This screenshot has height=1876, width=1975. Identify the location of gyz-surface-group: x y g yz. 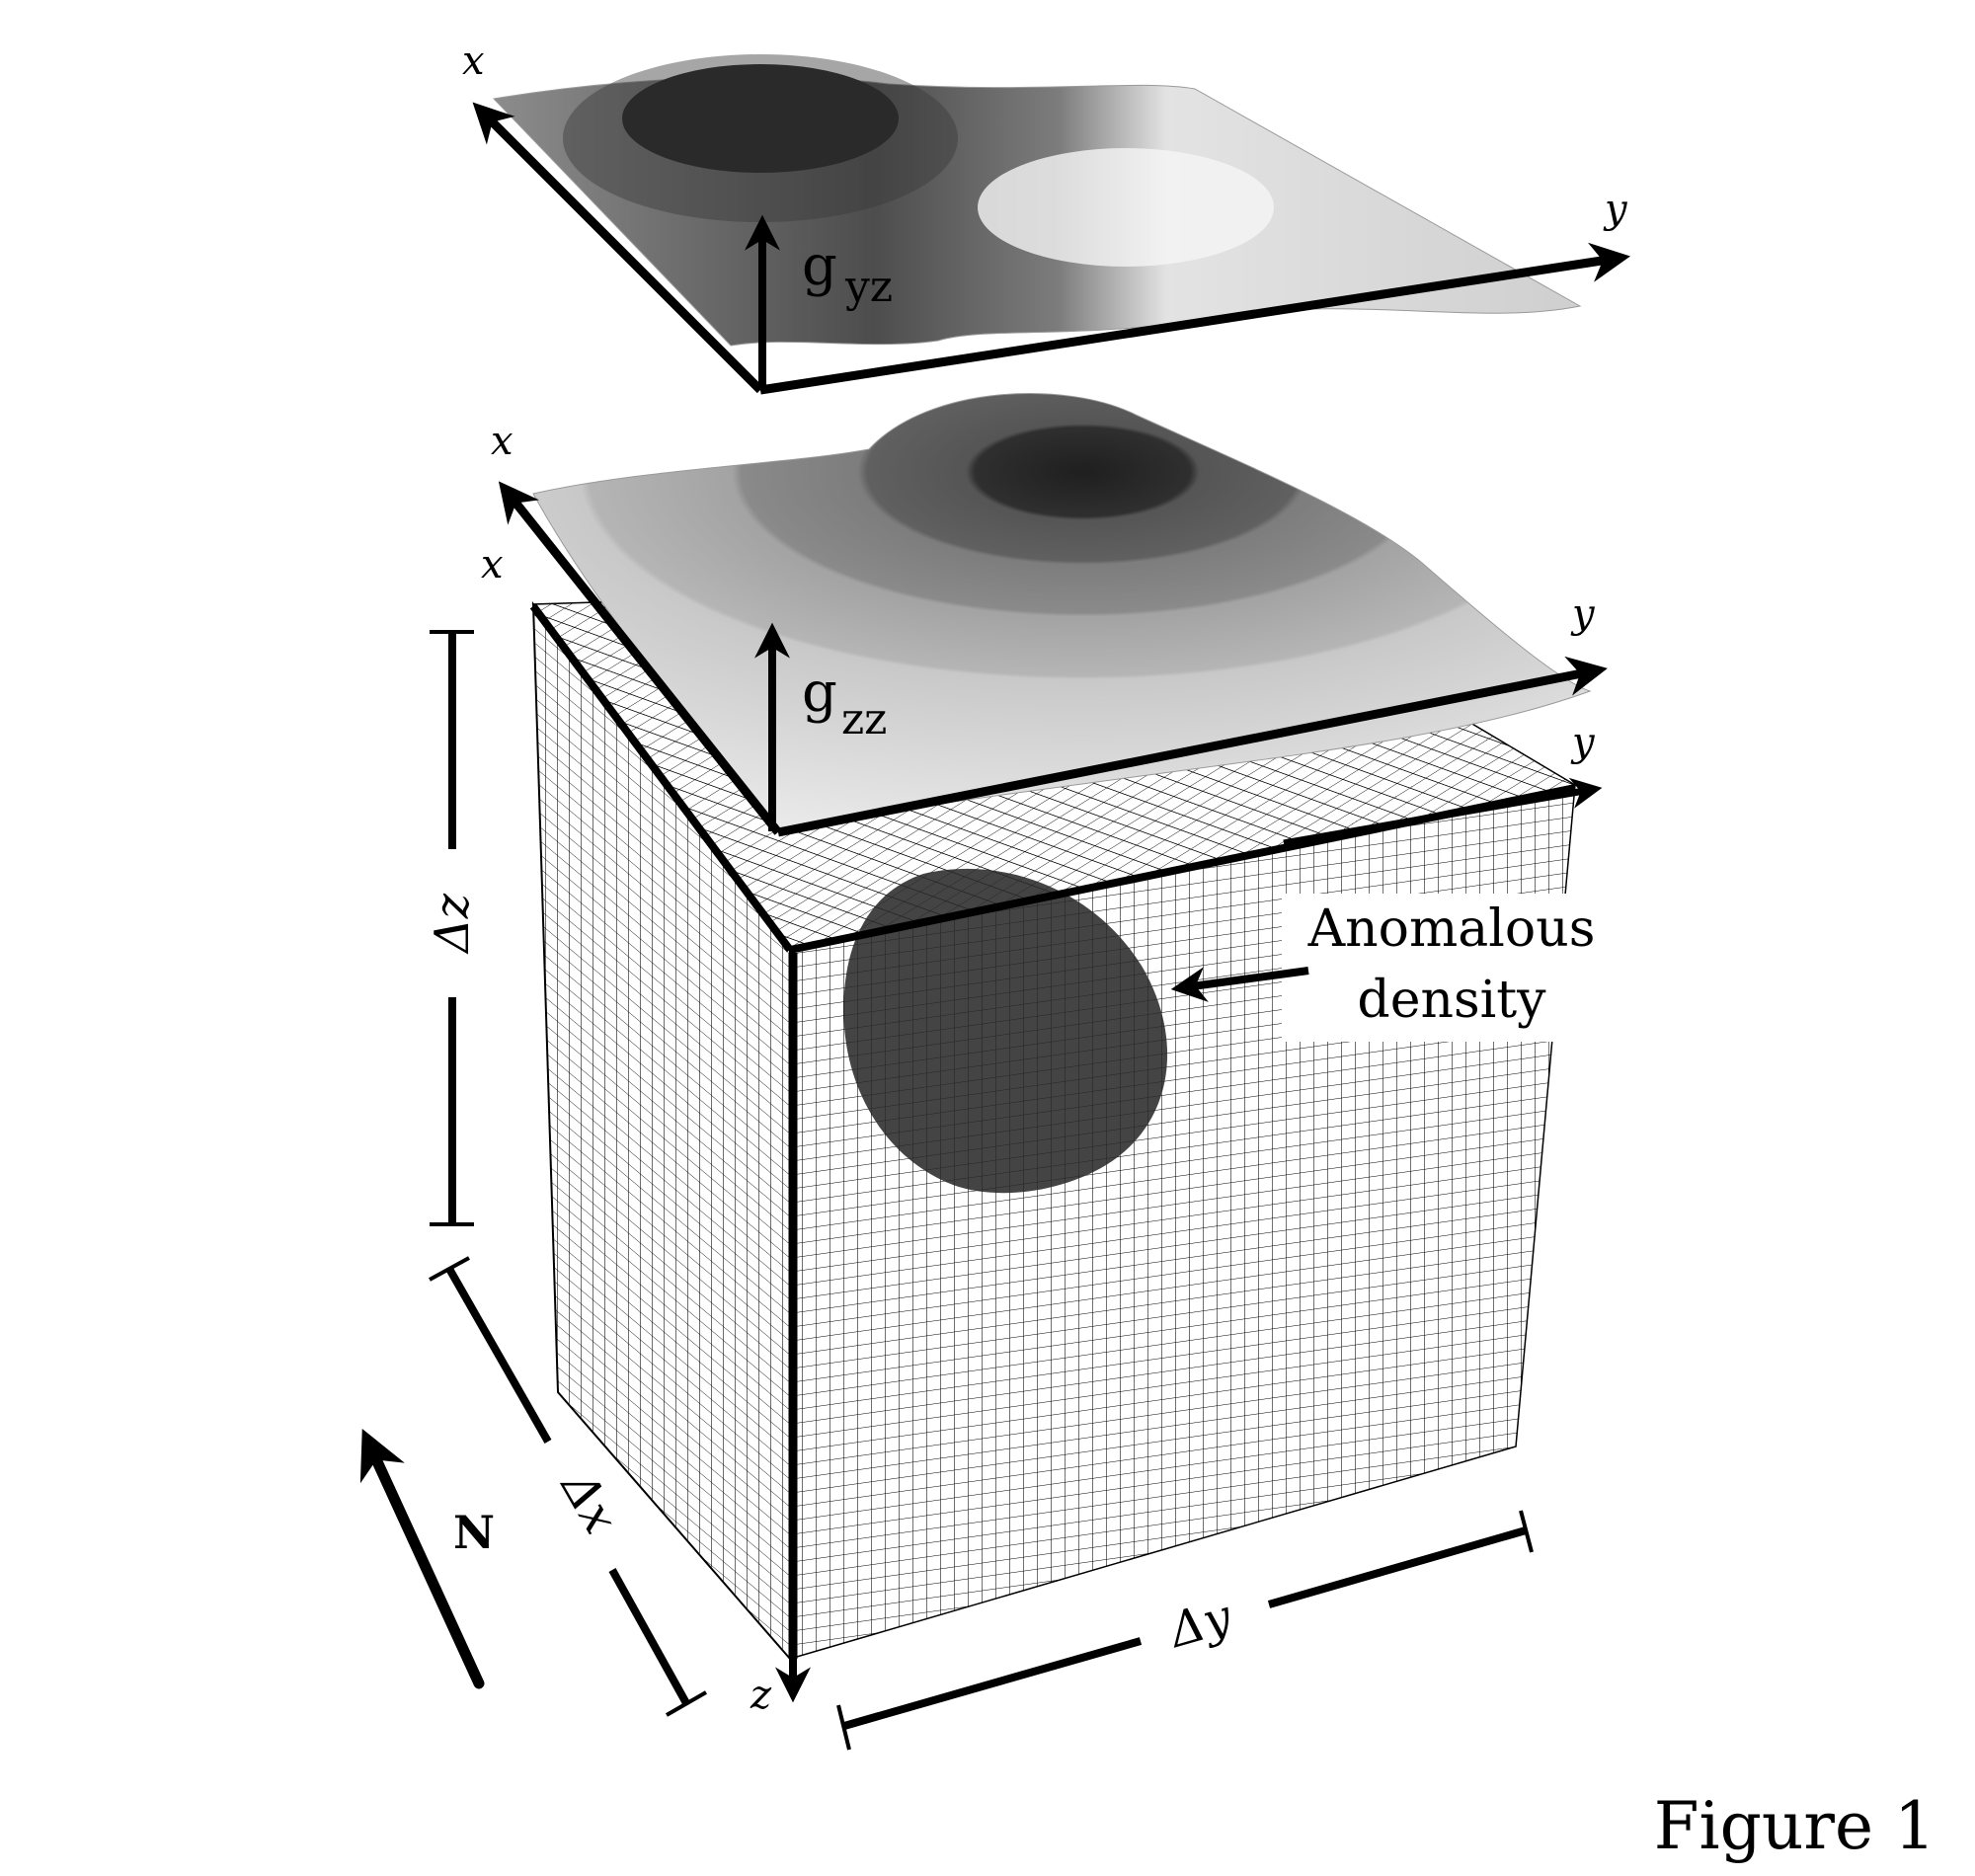
(1046, 217).